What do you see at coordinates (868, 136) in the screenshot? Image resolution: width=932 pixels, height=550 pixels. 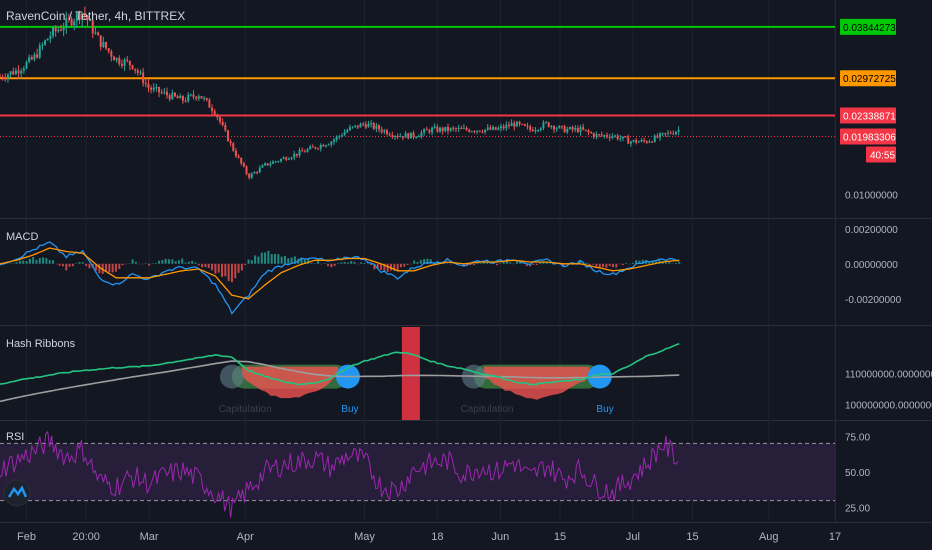 I see `price-label-bg` at bounding box center [868, 136].